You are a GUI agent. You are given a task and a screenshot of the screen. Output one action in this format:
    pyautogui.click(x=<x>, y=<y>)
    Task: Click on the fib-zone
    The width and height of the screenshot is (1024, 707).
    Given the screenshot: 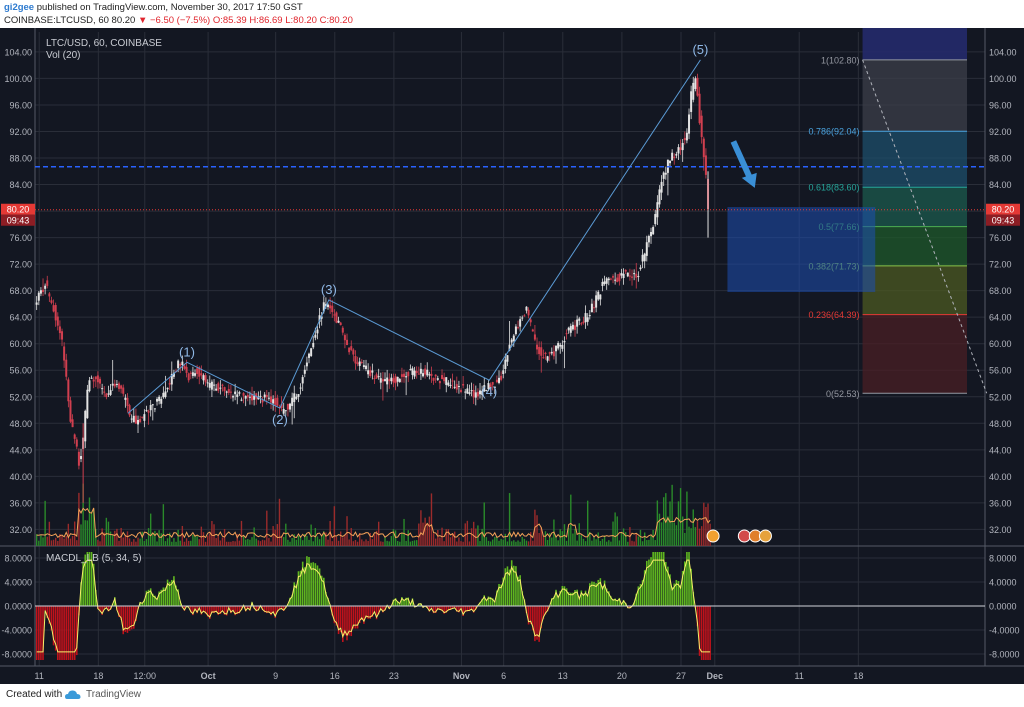 What is the action you would take?
    pyautogui.click(x=914, y=290)
    